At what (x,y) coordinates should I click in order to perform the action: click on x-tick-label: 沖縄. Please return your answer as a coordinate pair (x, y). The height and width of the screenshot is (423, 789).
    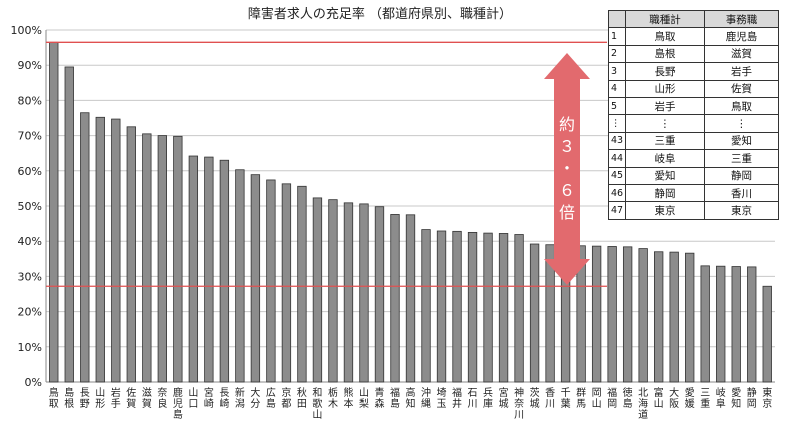
    Looking at the image, I should click on (426, 398).